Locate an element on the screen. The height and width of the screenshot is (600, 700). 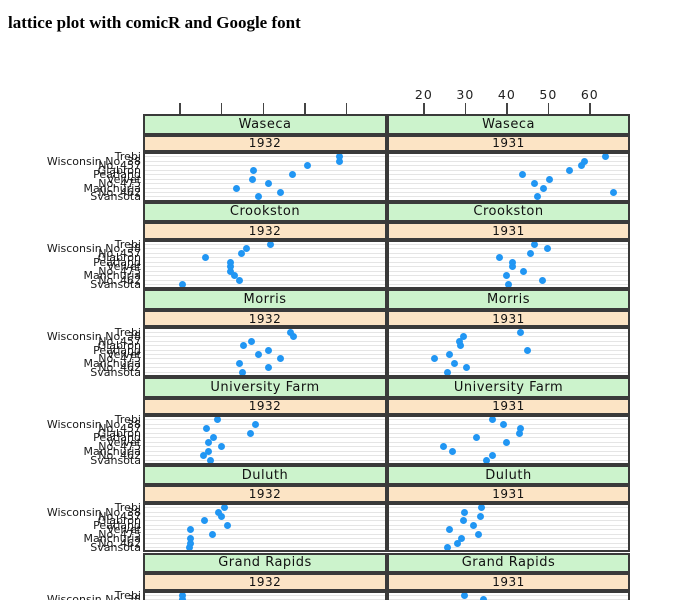
site-strip: Grand Rapids is located at coordinates (508, 562).